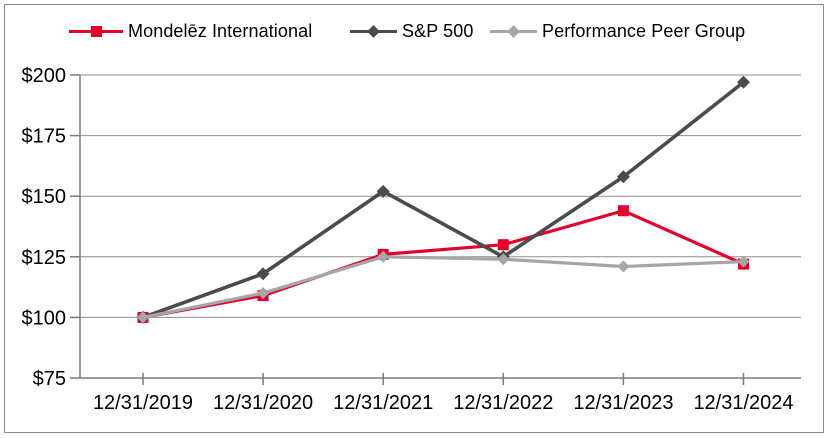  I want to click on legend-item-peer-group: Performance Peer Group, so click(617, 31).